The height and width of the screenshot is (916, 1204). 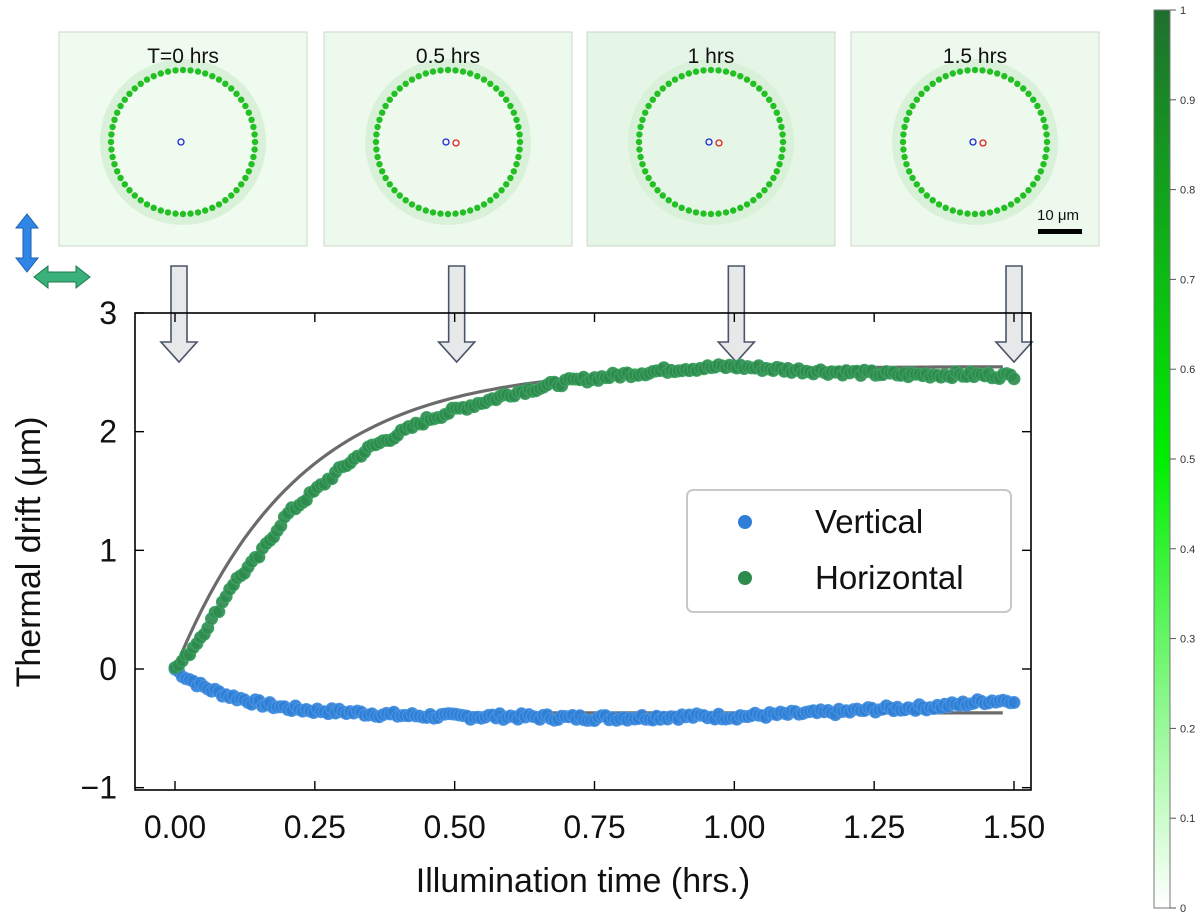 I want to click on colorbar-tick-label: 0.3, so click(x=1187, y=640).